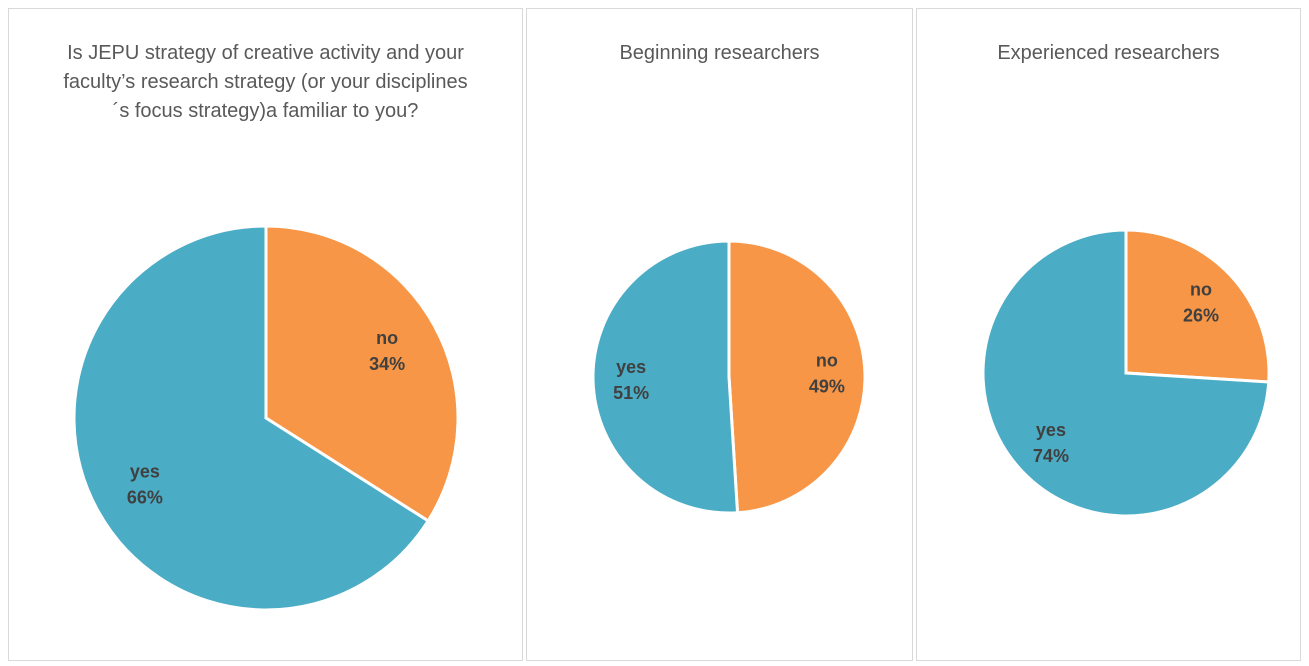  What do you see at coordinates (719, 53) in the screenshot?
I see `chart-title: Beginning researchers` at bounding box center [719, 53].